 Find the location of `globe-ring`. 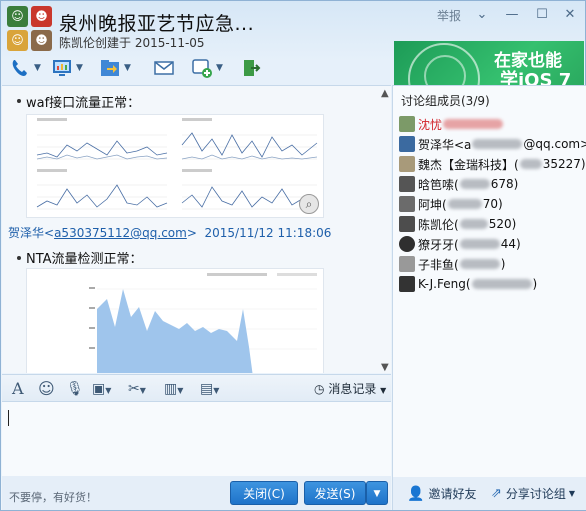

globe-ring is located at coordinates (445, 73).